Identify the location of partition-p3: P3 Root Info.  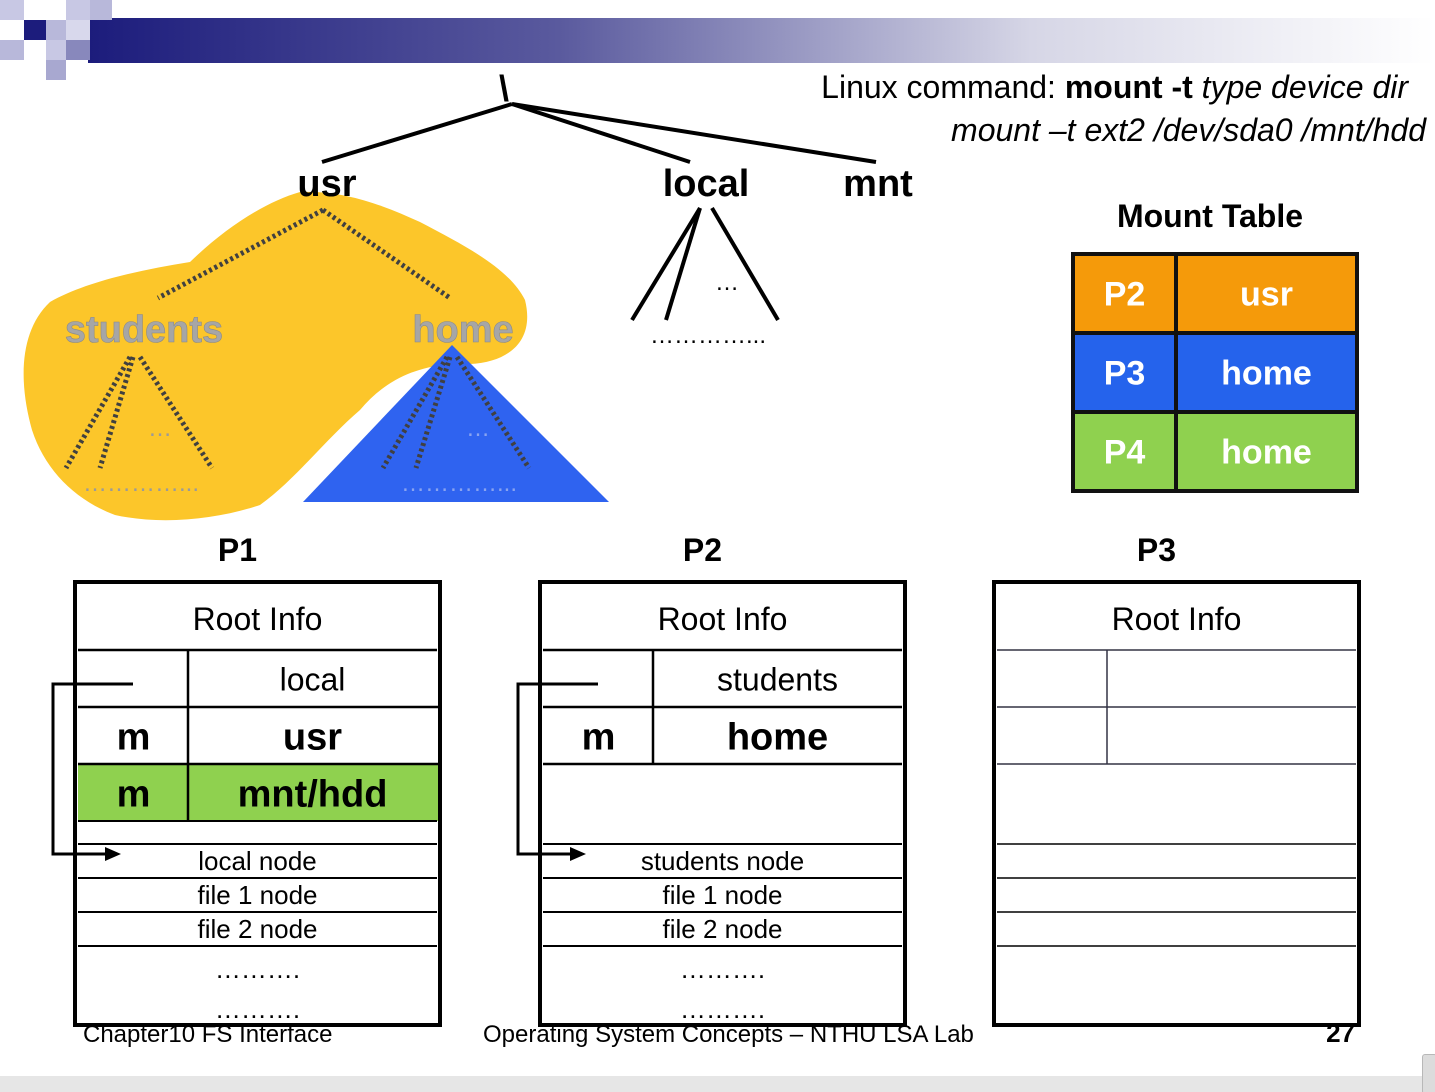
(1176, 779).